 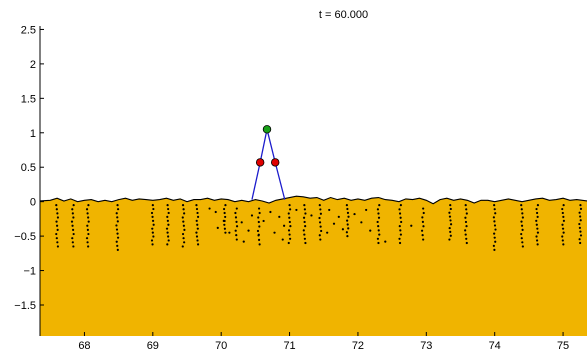 What do you see at coordinates (267, 129) in the screenshot?
I see `tip-node` at bounding box center [267, 129].